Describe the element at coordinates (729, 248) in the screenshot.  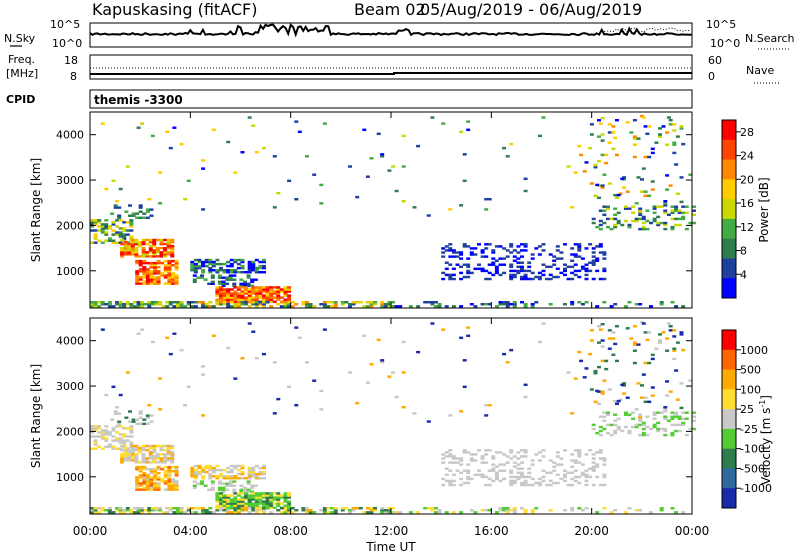
I see `power-colorbar-swatch` at that location.